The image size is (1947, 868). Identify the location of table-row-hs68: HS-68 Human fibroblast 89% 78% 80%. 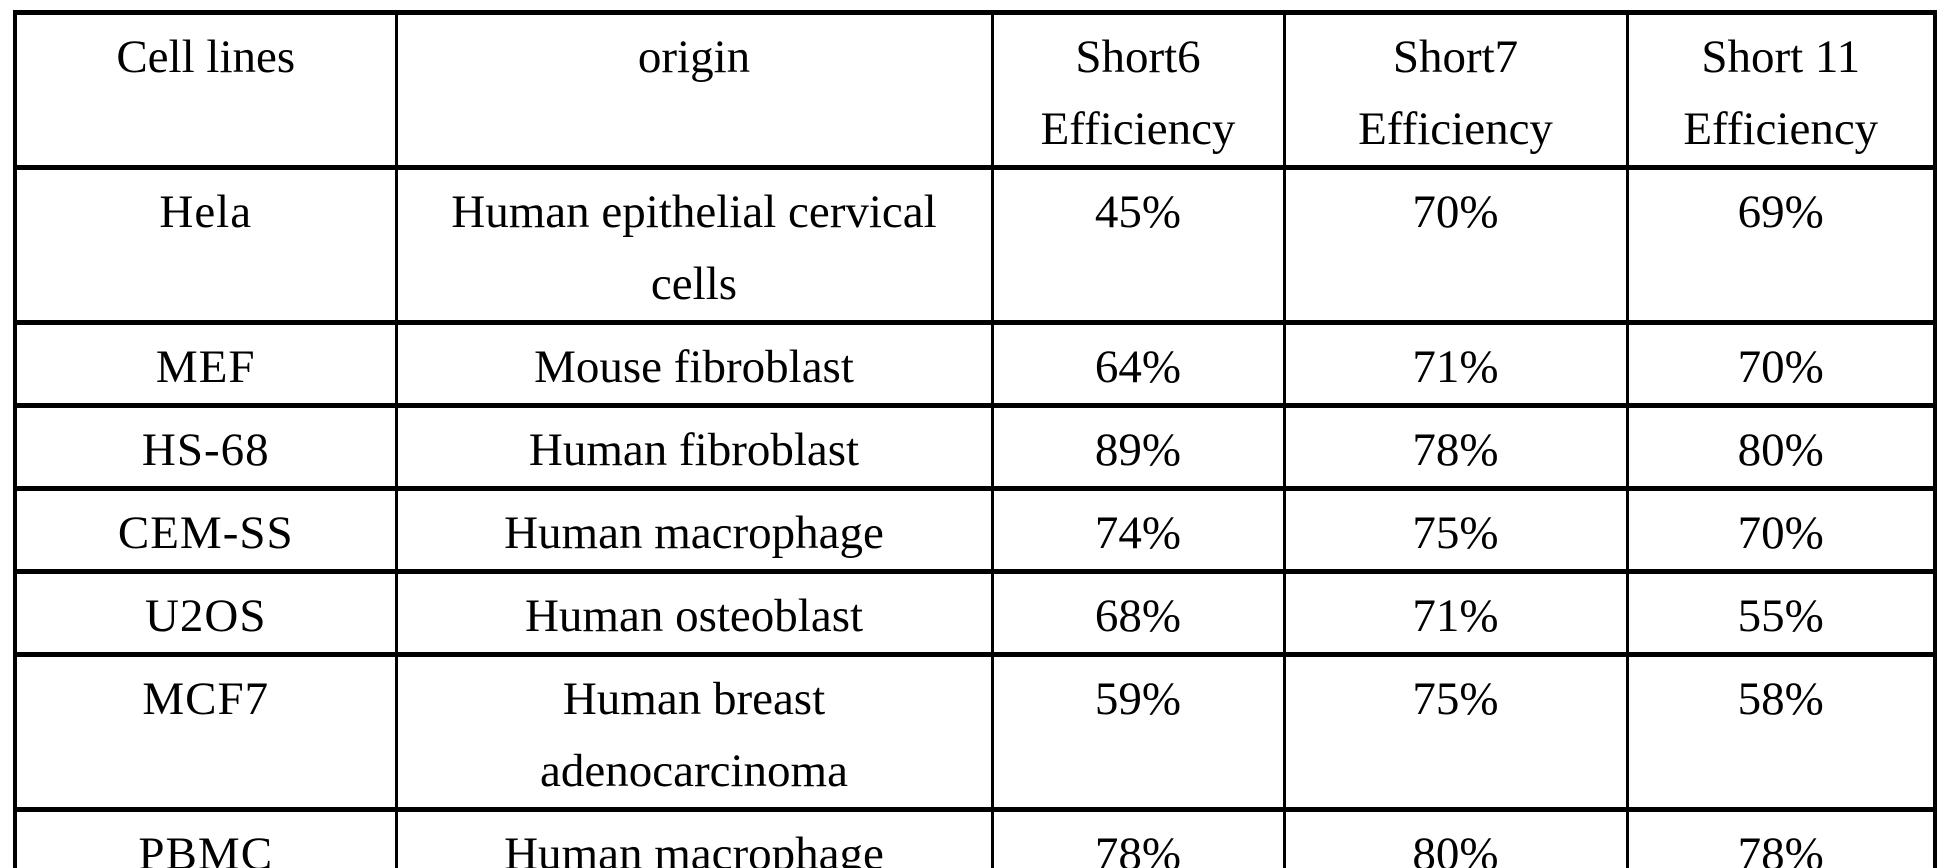
(975, 447).